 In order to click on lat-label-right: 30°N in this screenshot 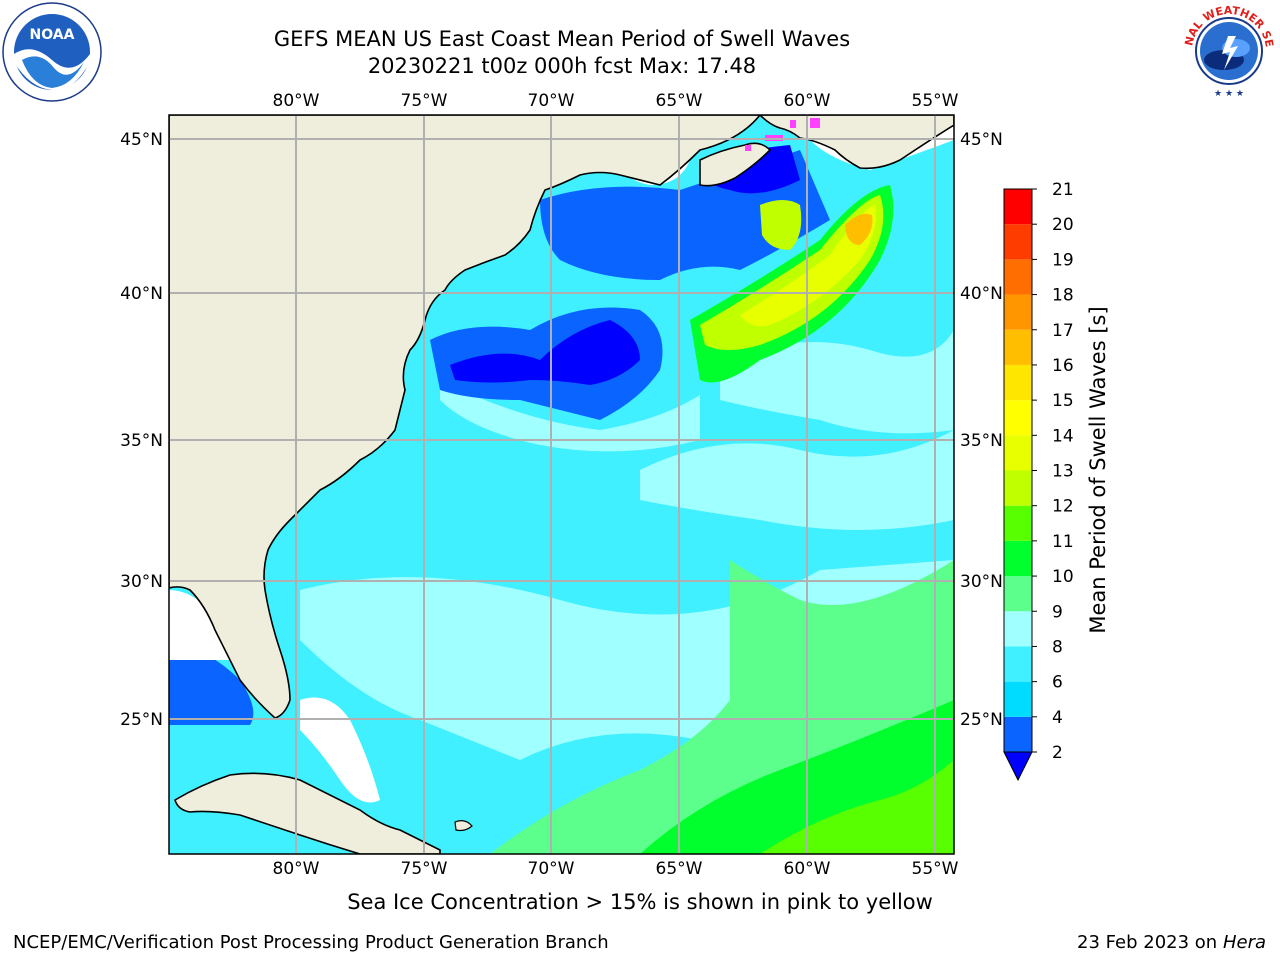, I will do `click(981, 582)`.